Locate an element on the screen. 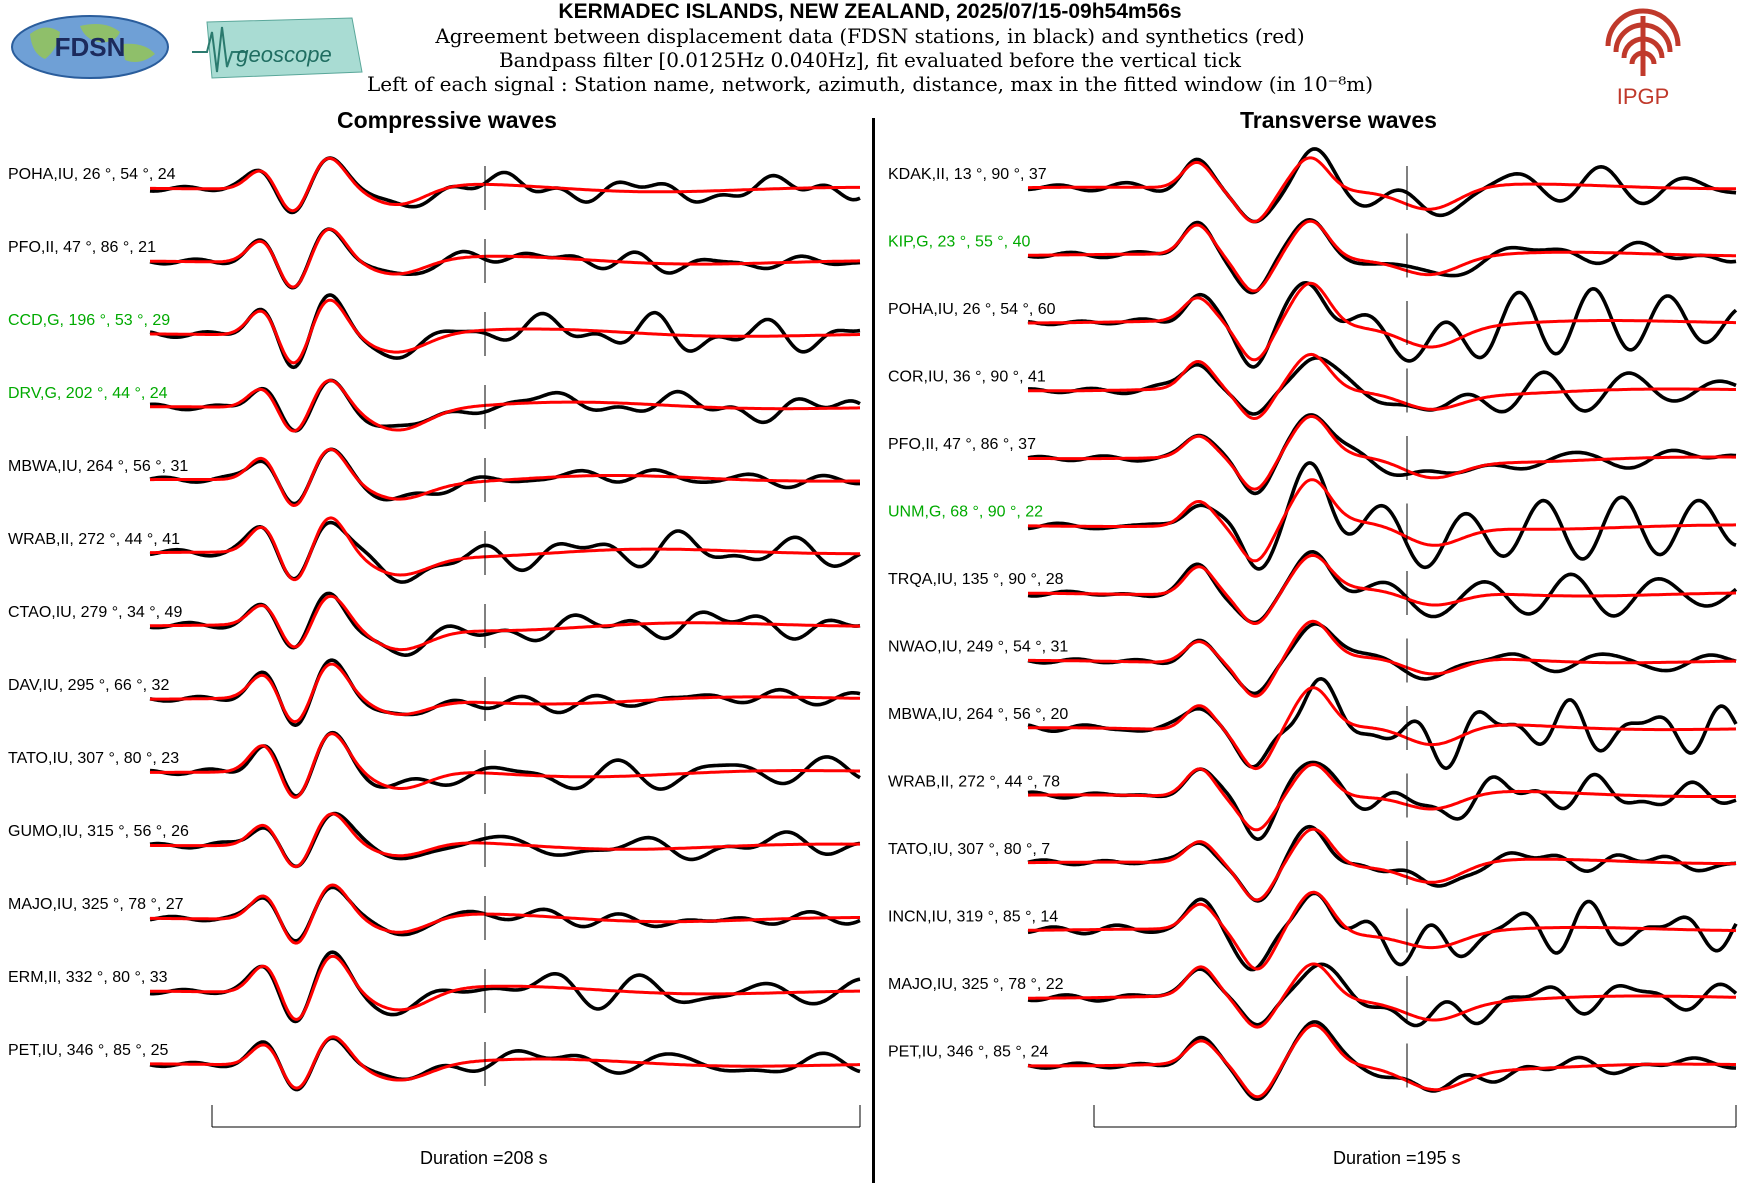 Image resolution: width=1740 pixels, height=1183 pixels. station-label: CTAO,IU, 279 °, 34 °, 49 is located at coordinates (95, 612).